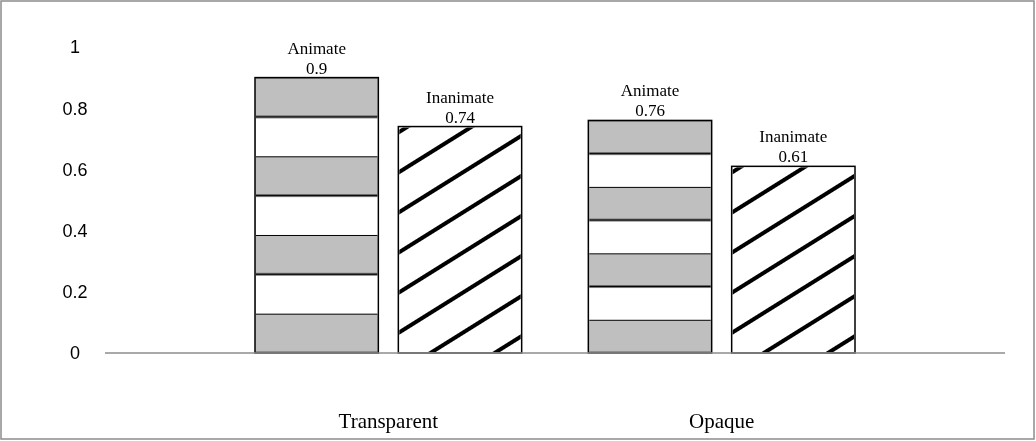  Describe the element at coordinates (793, 157) in the screenshot. I see `data-label: 0.61` at that location.